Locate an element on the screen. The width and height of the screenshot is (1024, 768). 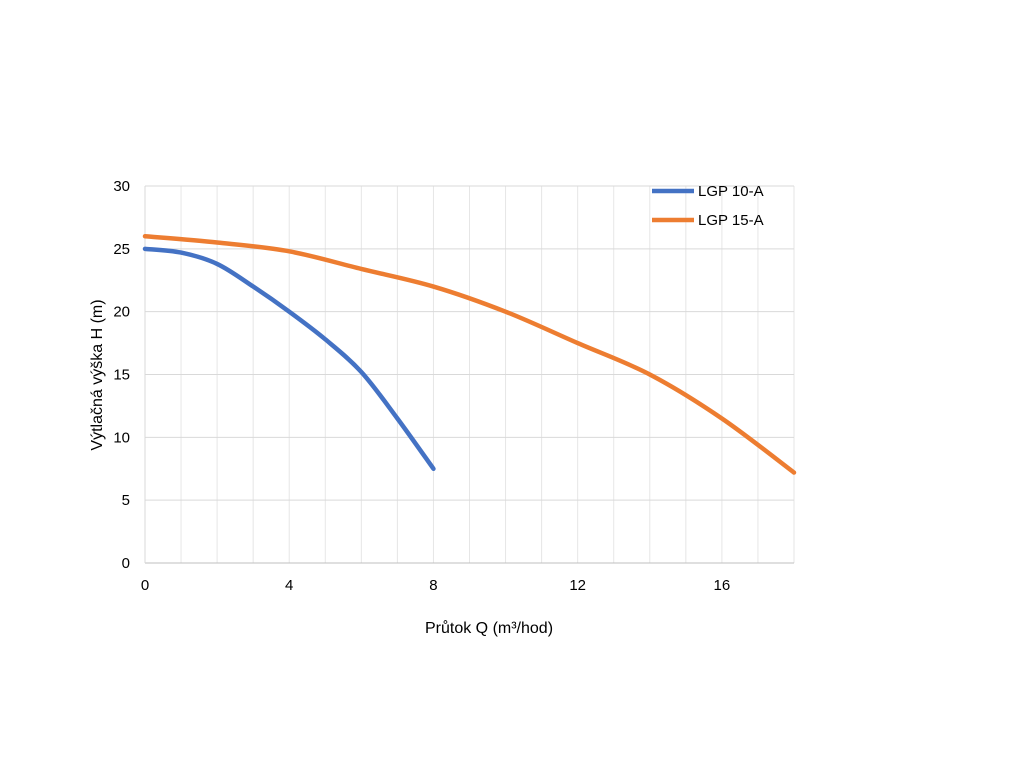
y-tick-label: 10 is located at coordinates (121, 437).